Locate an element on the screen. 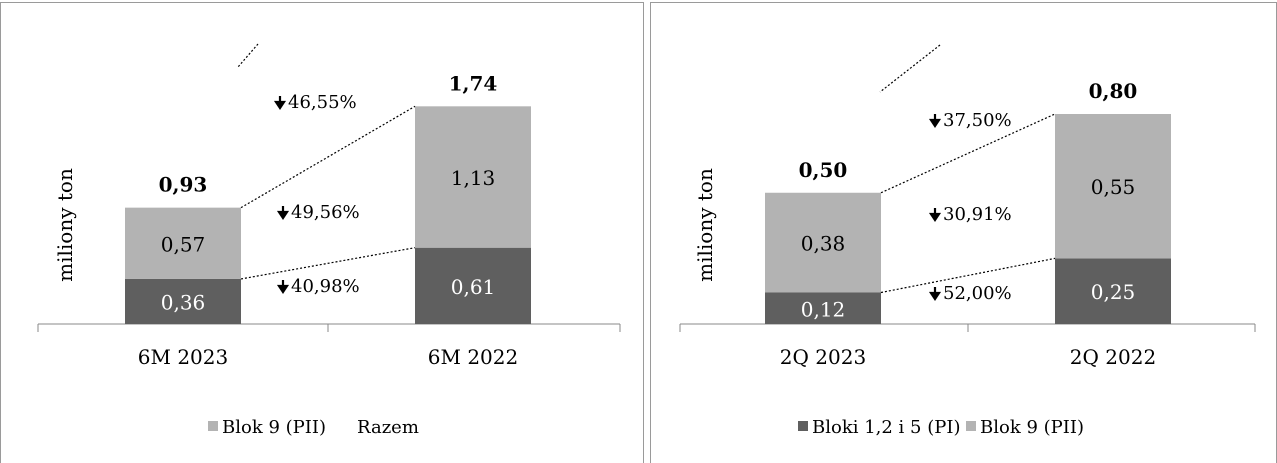 This screenshot has height=463, width=1277. bar-total-label: 0,80 is located at coordinates (1113, 91).